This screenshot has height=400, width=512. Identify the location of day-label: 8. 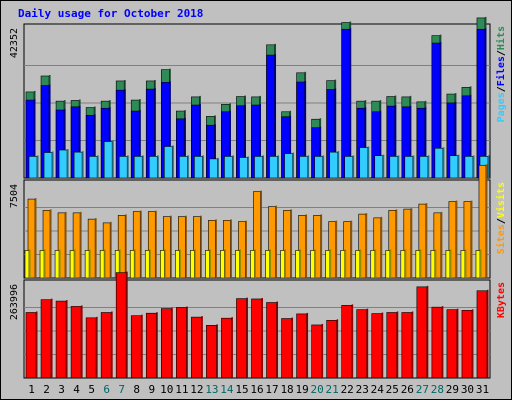
(136, 389).